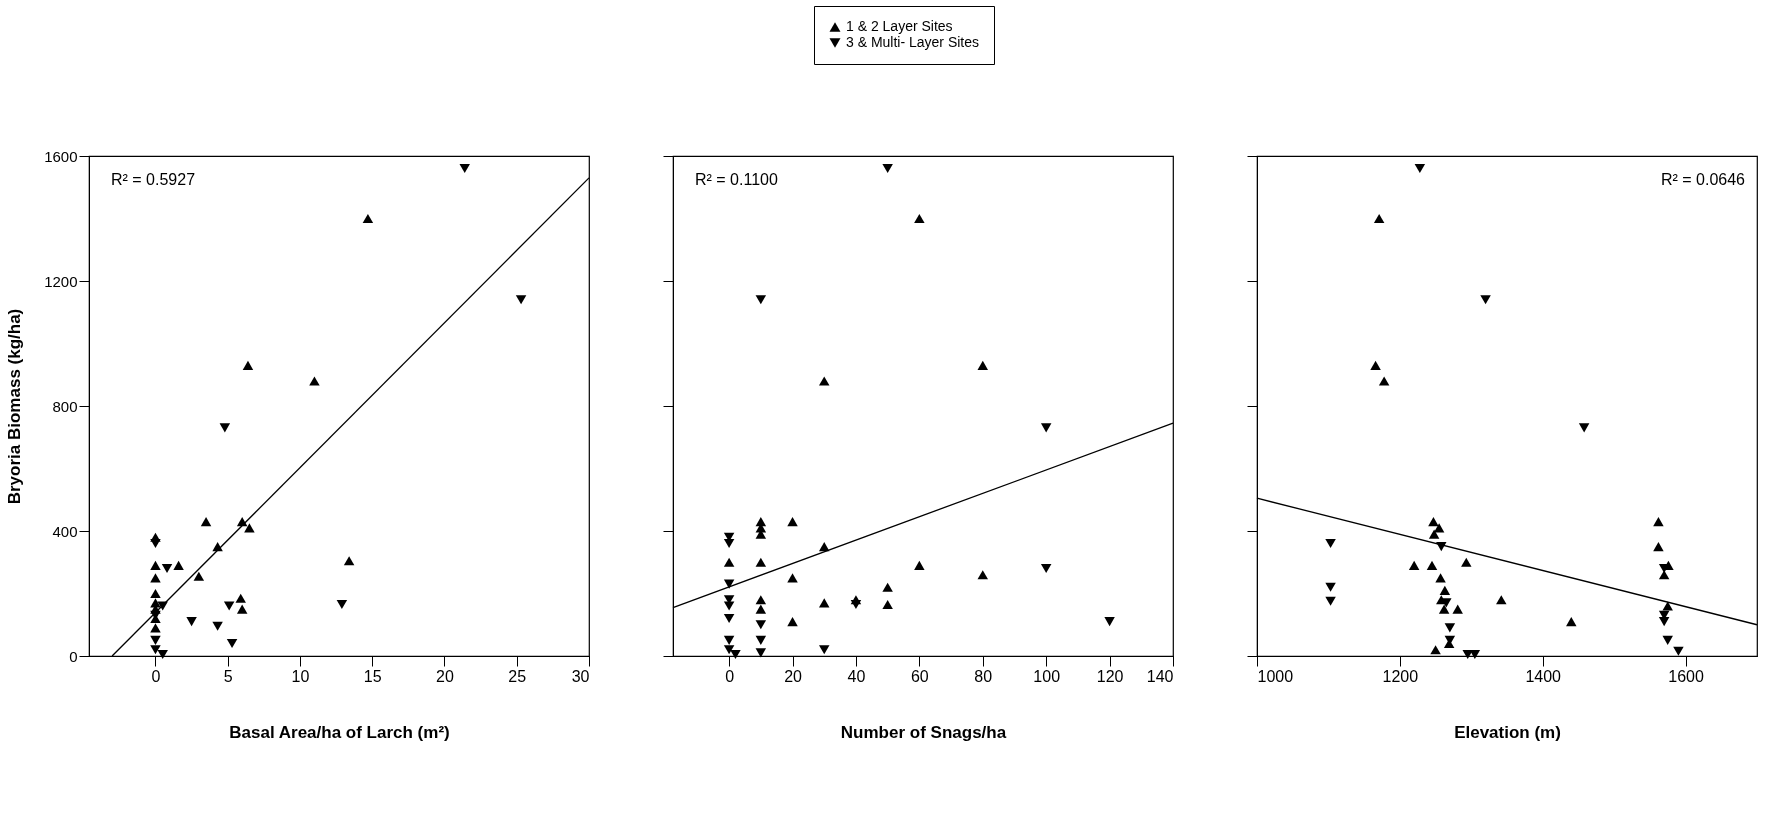  What do you see at coordinates (1543, 676) in the screenshot?
I see `x-tick-label: 1400` at bounding box center [1543, 676].